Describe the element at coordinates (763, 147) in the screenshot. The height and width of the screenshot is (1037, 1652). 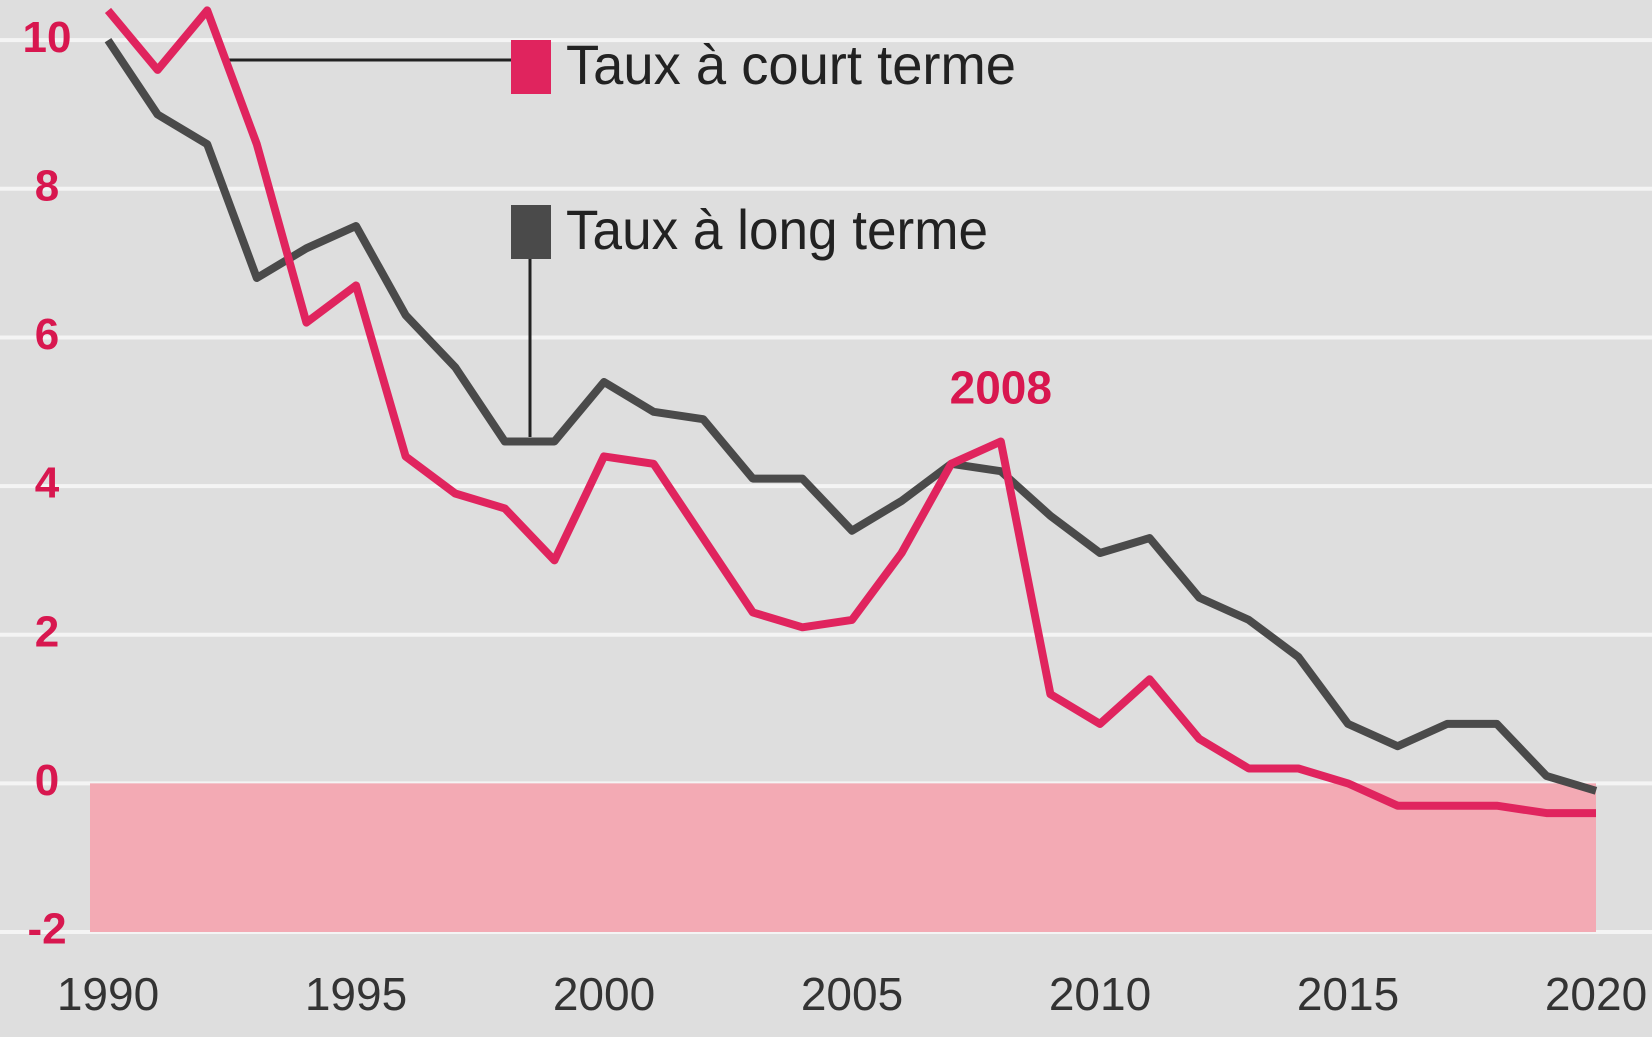
I see `legend: Taux à court terme Taux à long terme` at that location.